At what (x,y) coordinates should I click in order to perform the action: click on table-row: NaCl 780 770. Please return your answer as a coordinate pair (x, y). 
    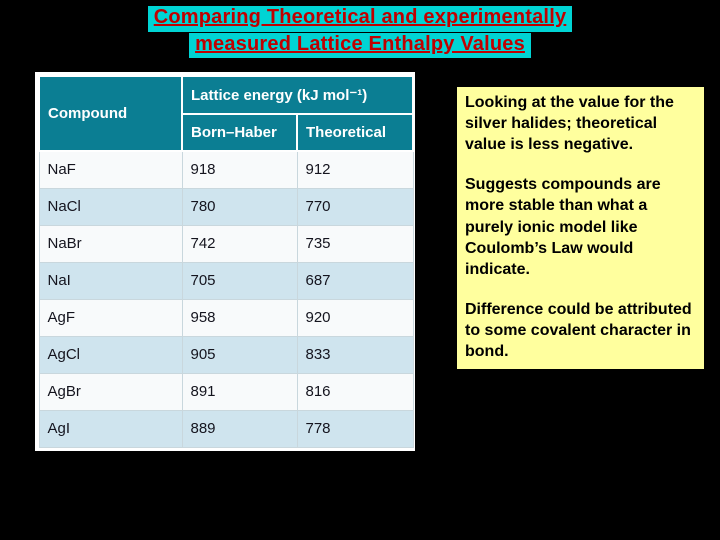
    Looking at the image, I should click on (226, 206).